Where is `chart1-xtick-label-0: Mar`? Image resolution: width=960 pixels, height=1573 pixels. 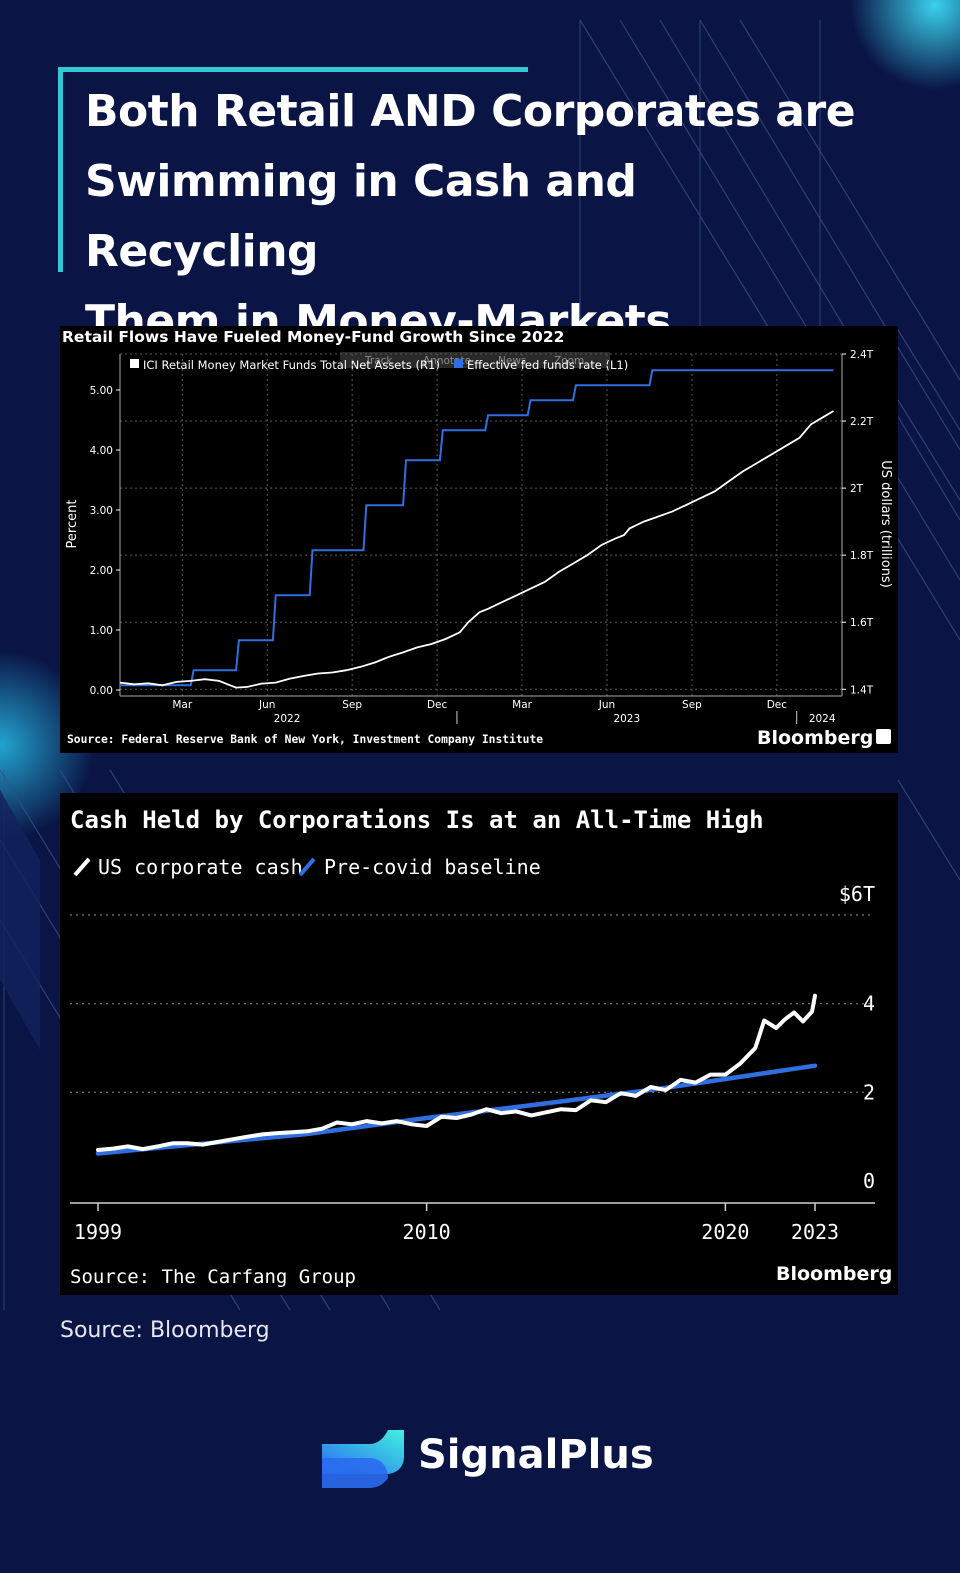
chart1-xtick-label-0: Mar is located at coordinates (182, 705).